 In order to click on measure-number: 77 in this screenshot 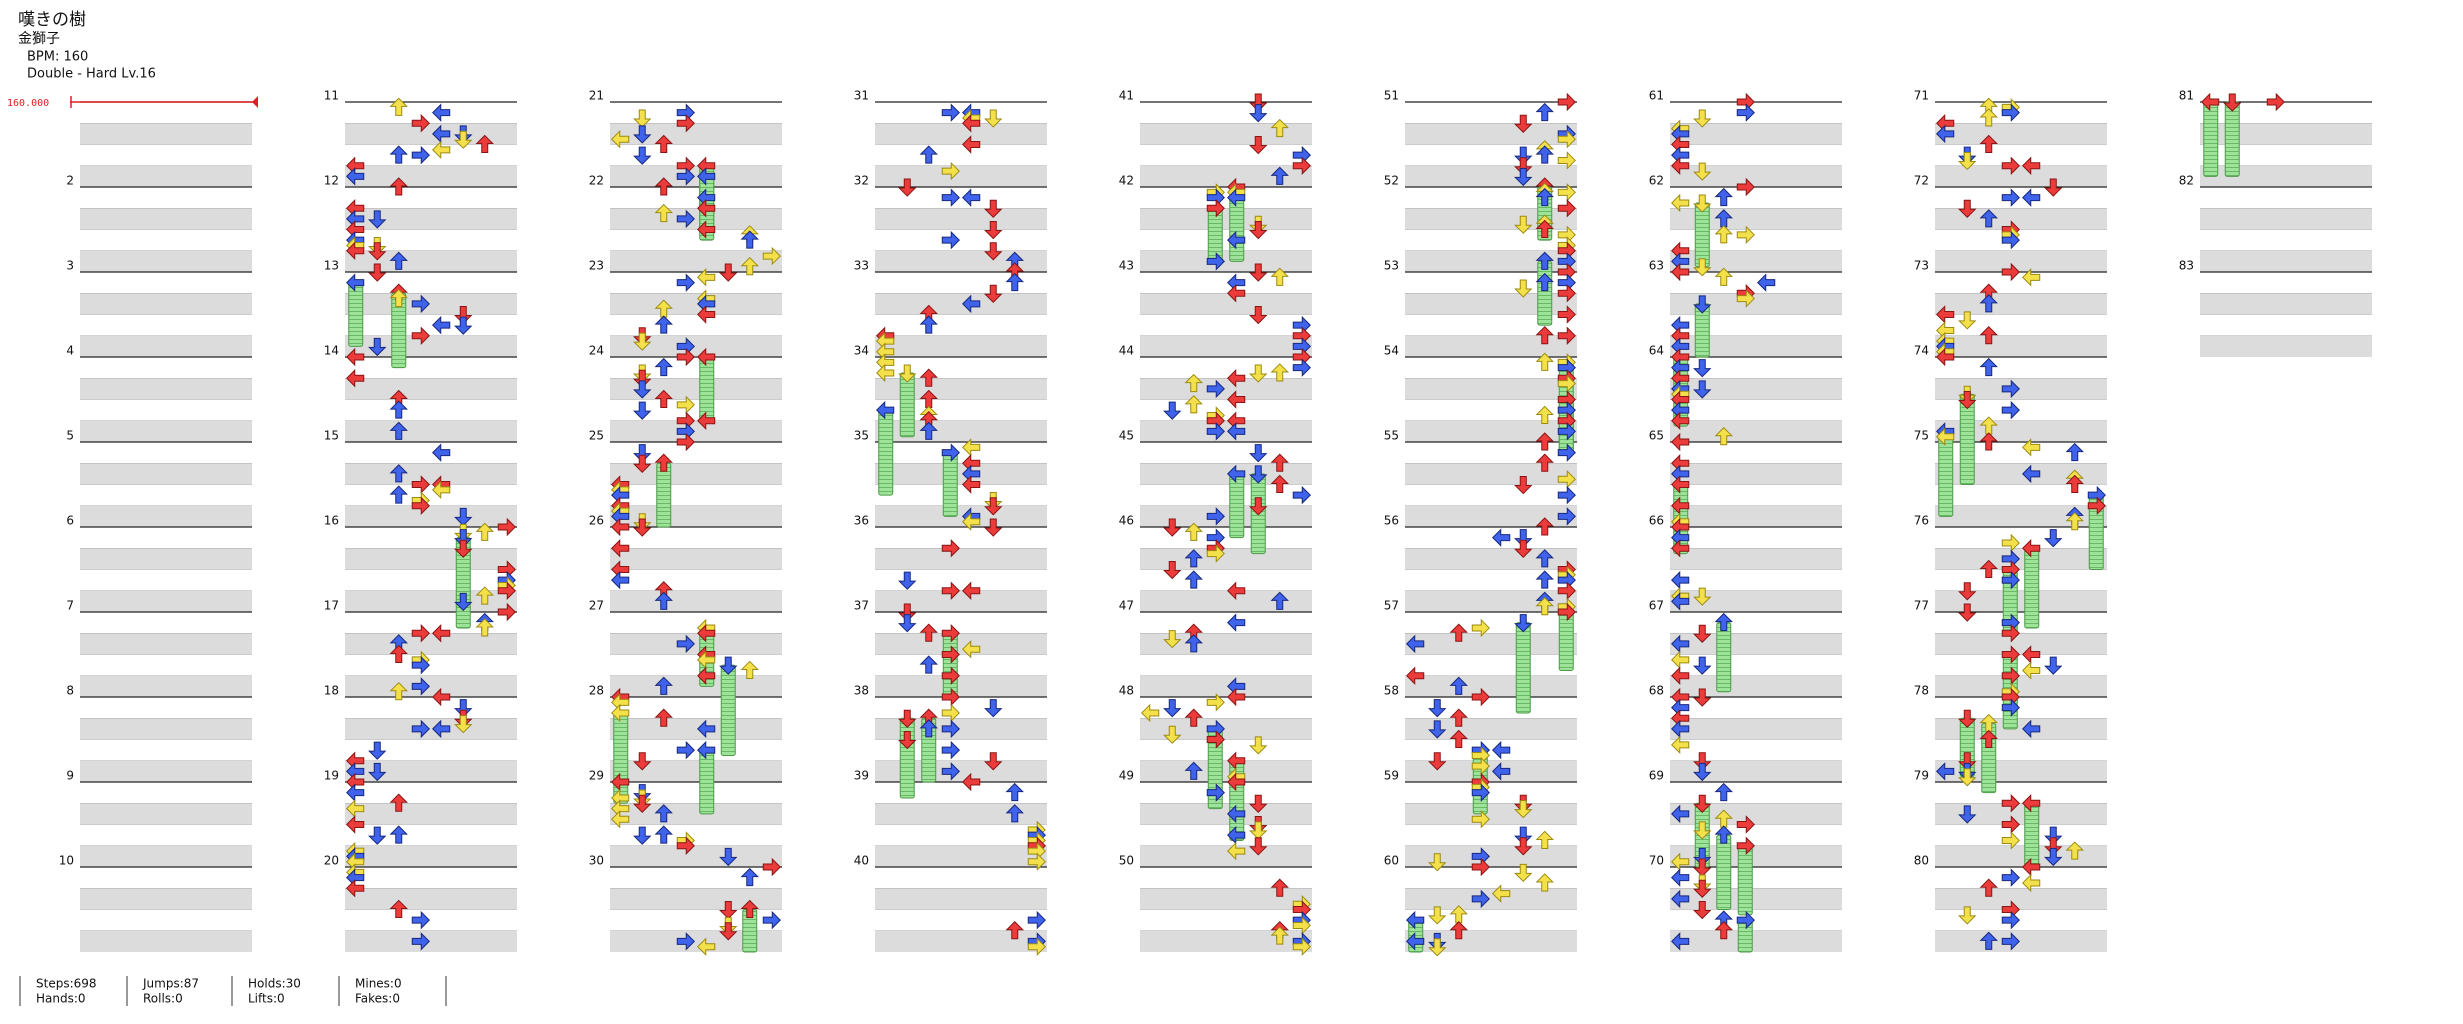, I will do `click(1921, 606)`.